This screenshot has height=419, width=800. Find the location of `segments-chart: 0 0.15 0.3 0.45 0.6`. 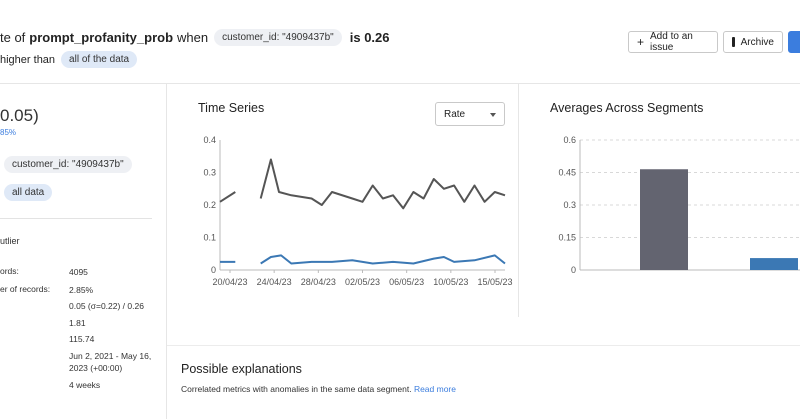

segments-chart: 0 0.15 0.3 0.45 0.6 is located at coordinates (679, 205).